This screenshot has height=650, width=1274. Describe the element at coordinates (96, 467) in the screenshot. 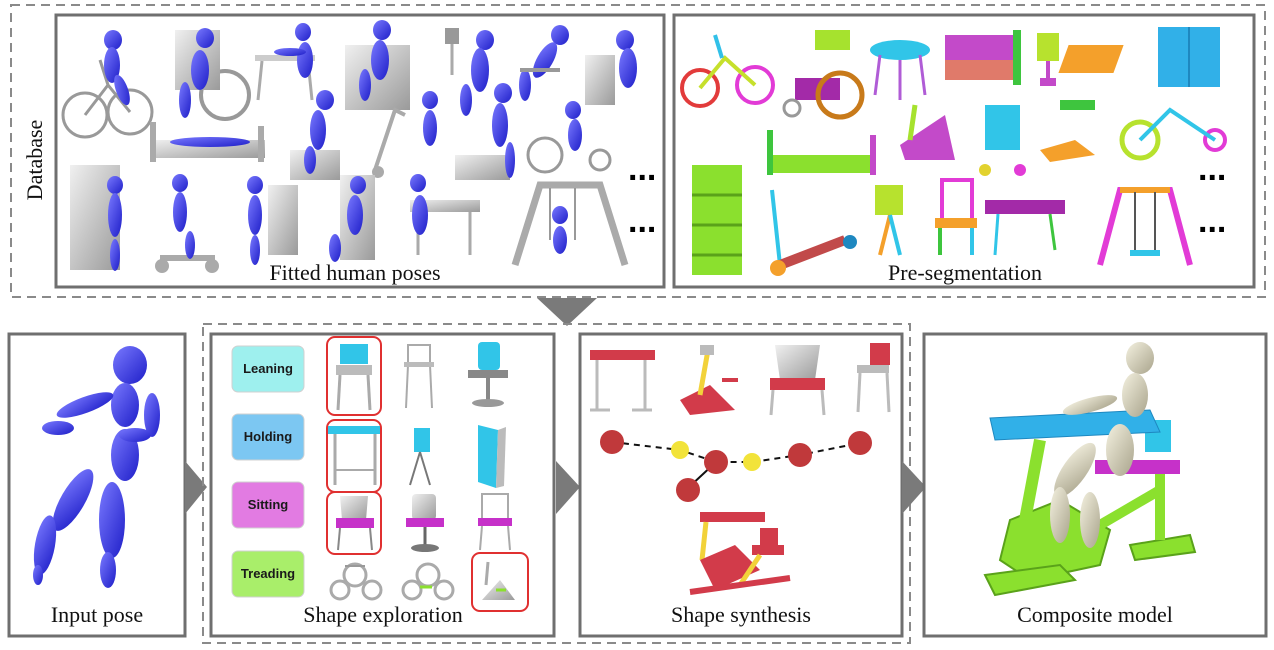

I see `input-pose-figure` at that location.